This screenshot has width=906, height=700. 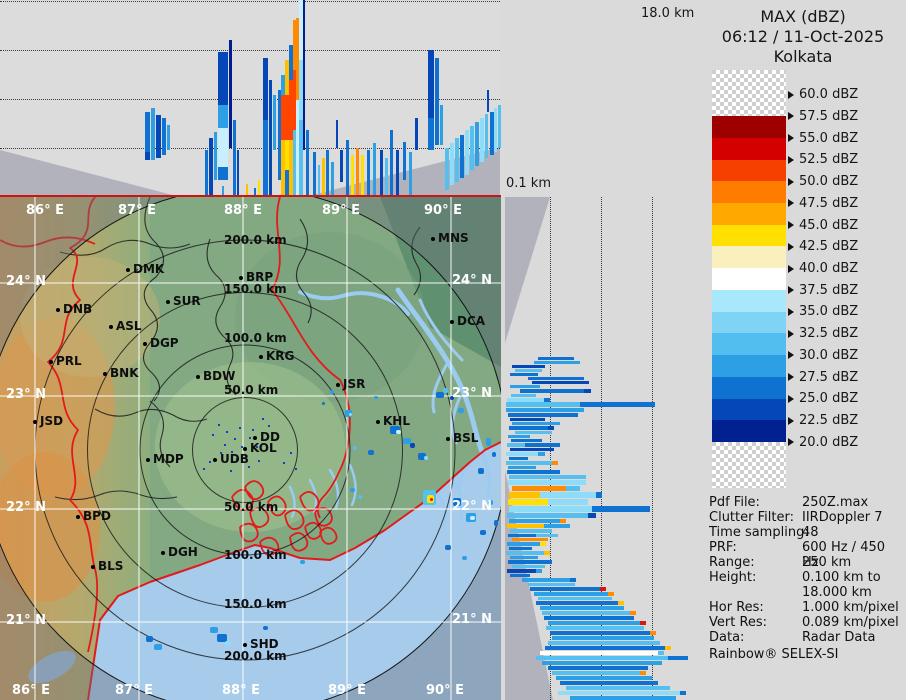 I want to click on lon-label-top: 89° E, so click(x=341, y=210).